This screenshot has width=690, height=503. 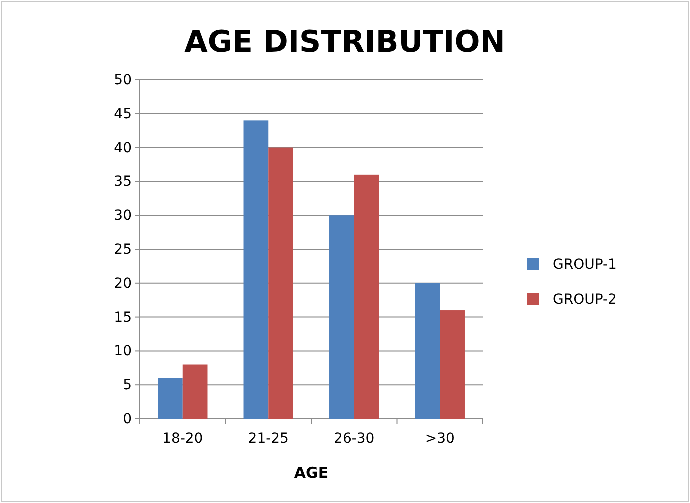 I want to click on y-tick-label: 35, so click(x=123, y=182).